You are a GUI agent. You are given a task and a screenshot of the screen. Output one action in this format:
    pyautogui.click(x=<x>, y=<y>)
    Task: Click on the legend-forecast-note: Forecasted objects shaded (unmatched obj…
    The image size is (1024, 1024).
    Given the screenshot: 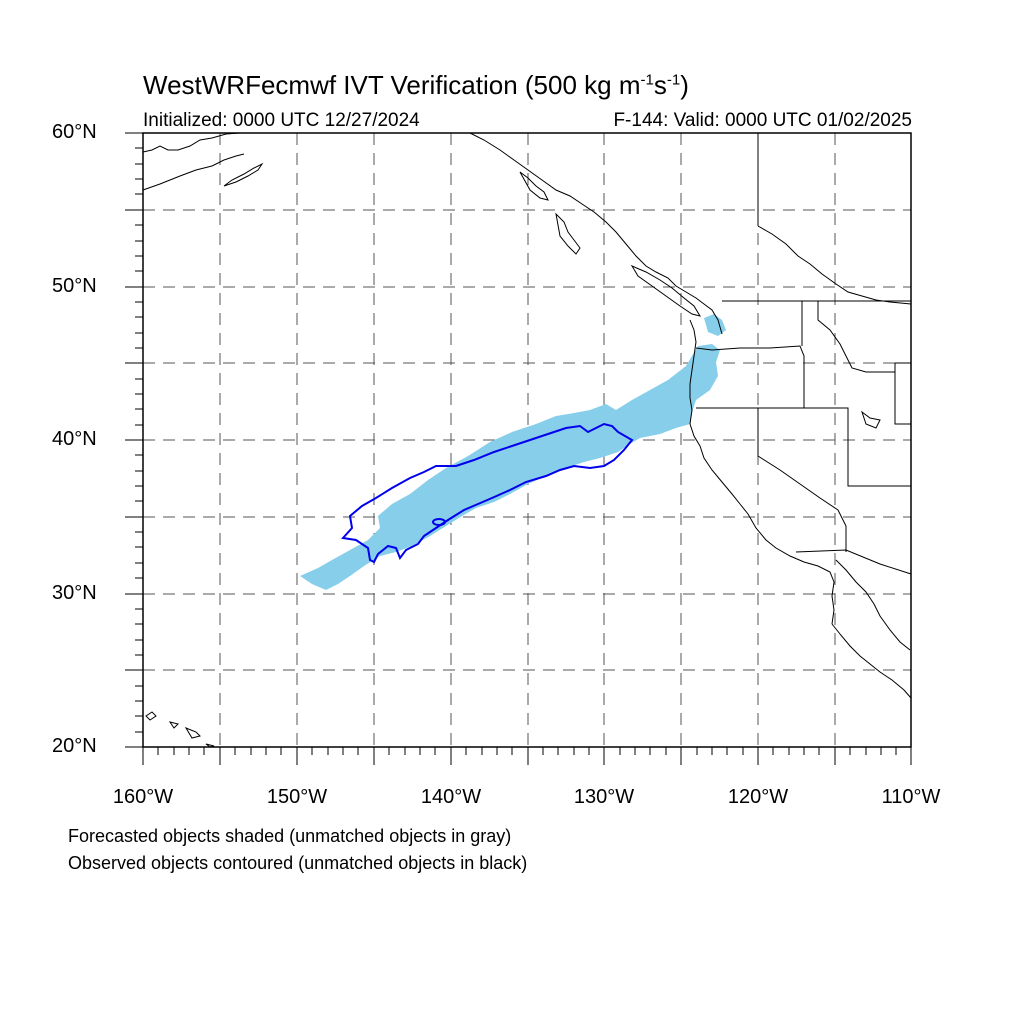 What is the action you would take?
    pyautogui.click(x=290, y=836)
    